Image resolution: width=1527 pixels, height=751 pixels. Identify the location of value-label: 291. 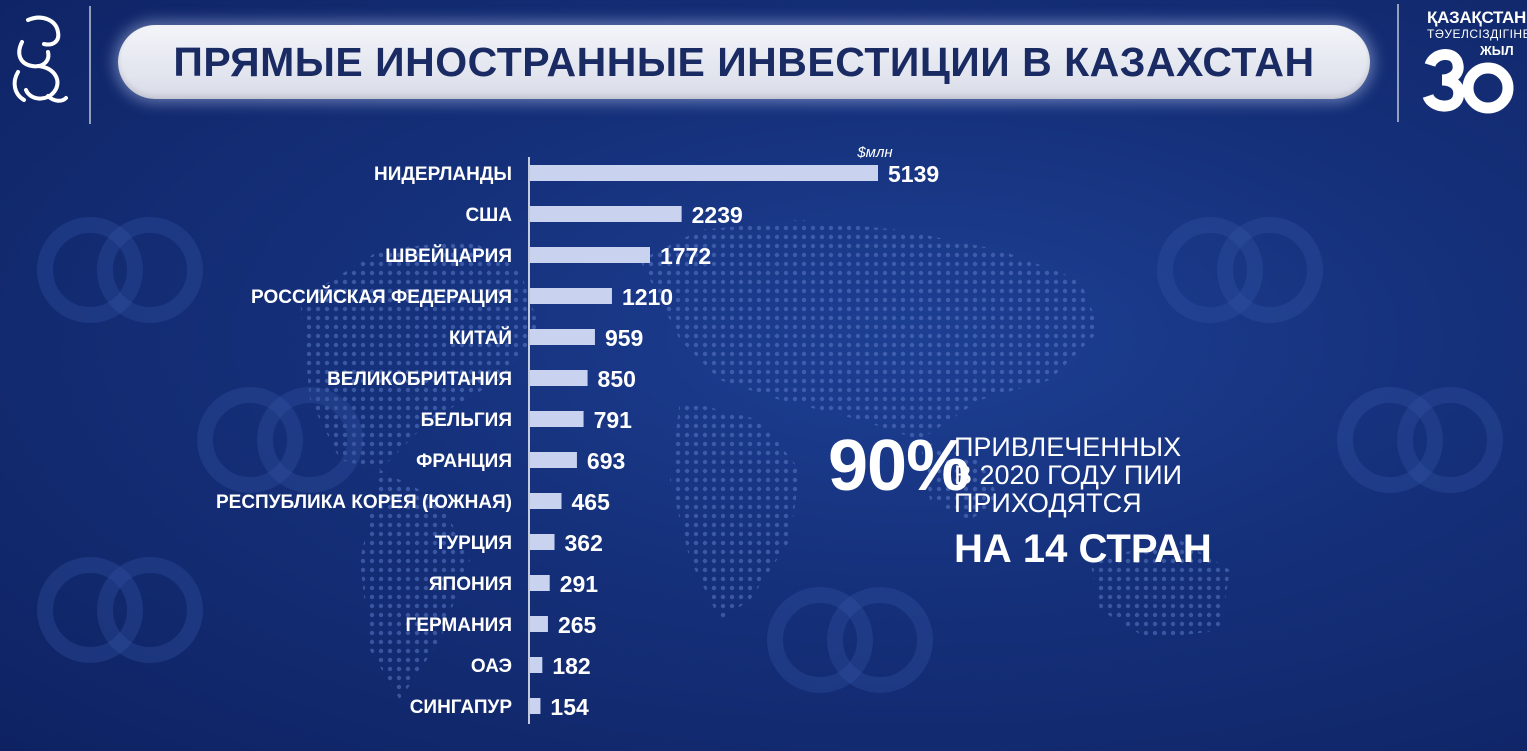
(579, 584).